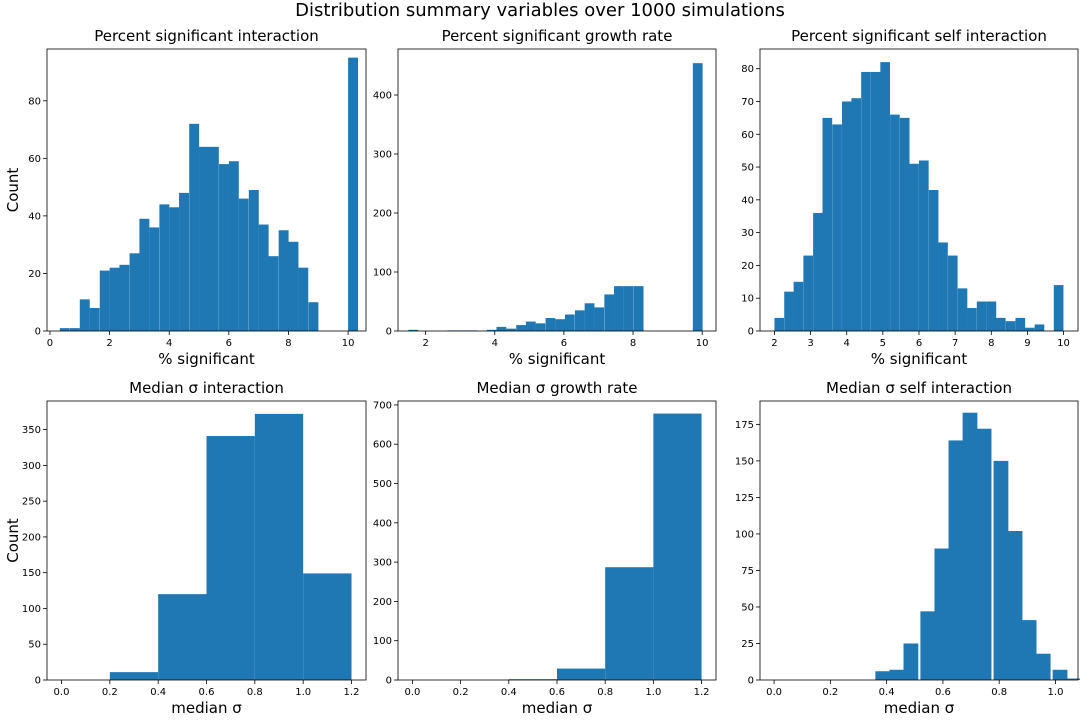  Describe the element at coordinates (747, 135) in the screenshot. I see `y-tick-label: 60` at that location.